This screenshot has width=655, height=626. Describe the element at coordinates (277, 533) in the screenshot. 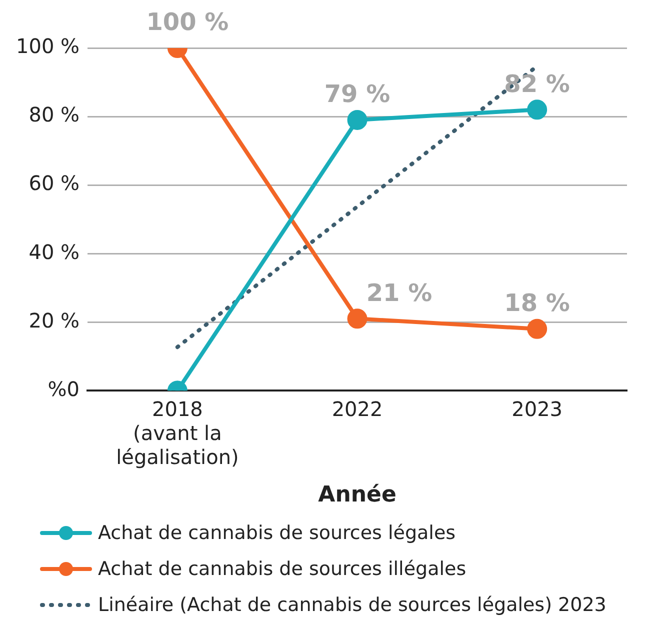

I see `legend-label: Achat de cannabis de sources légales` at that location.